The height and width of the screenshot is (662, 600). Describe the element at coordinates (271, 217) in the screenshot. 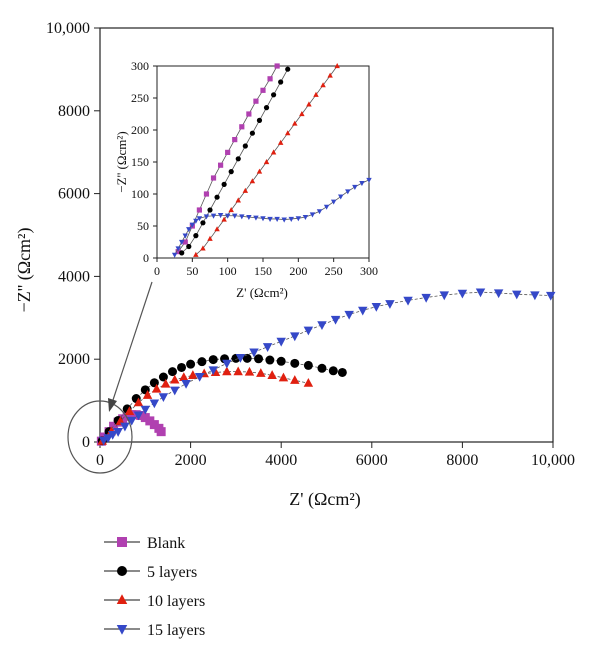

I see `inset-series-15-layers` at that location.